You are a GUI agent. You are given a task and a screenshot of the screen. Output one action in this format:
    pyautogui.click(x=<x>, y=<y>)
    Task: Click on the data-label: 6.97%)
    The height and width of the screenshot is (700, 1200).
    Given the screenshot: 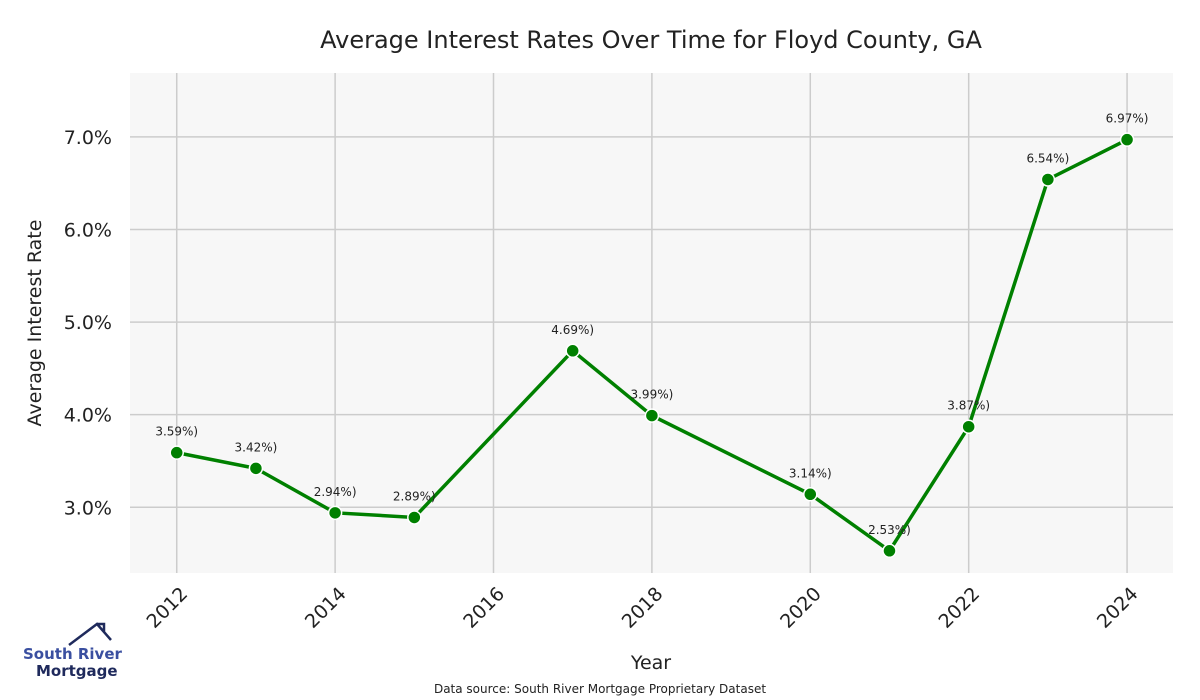 What is the action you would take?
    pyautogui.click(x=1127, y=119)
    